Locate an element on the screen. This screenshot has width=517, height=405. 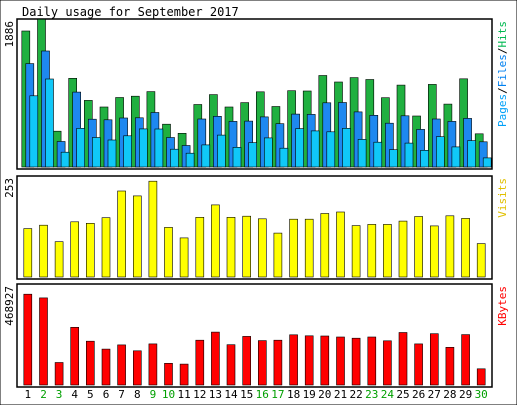
x-tick-label-7: 7 is located at coordinates (121, 394).